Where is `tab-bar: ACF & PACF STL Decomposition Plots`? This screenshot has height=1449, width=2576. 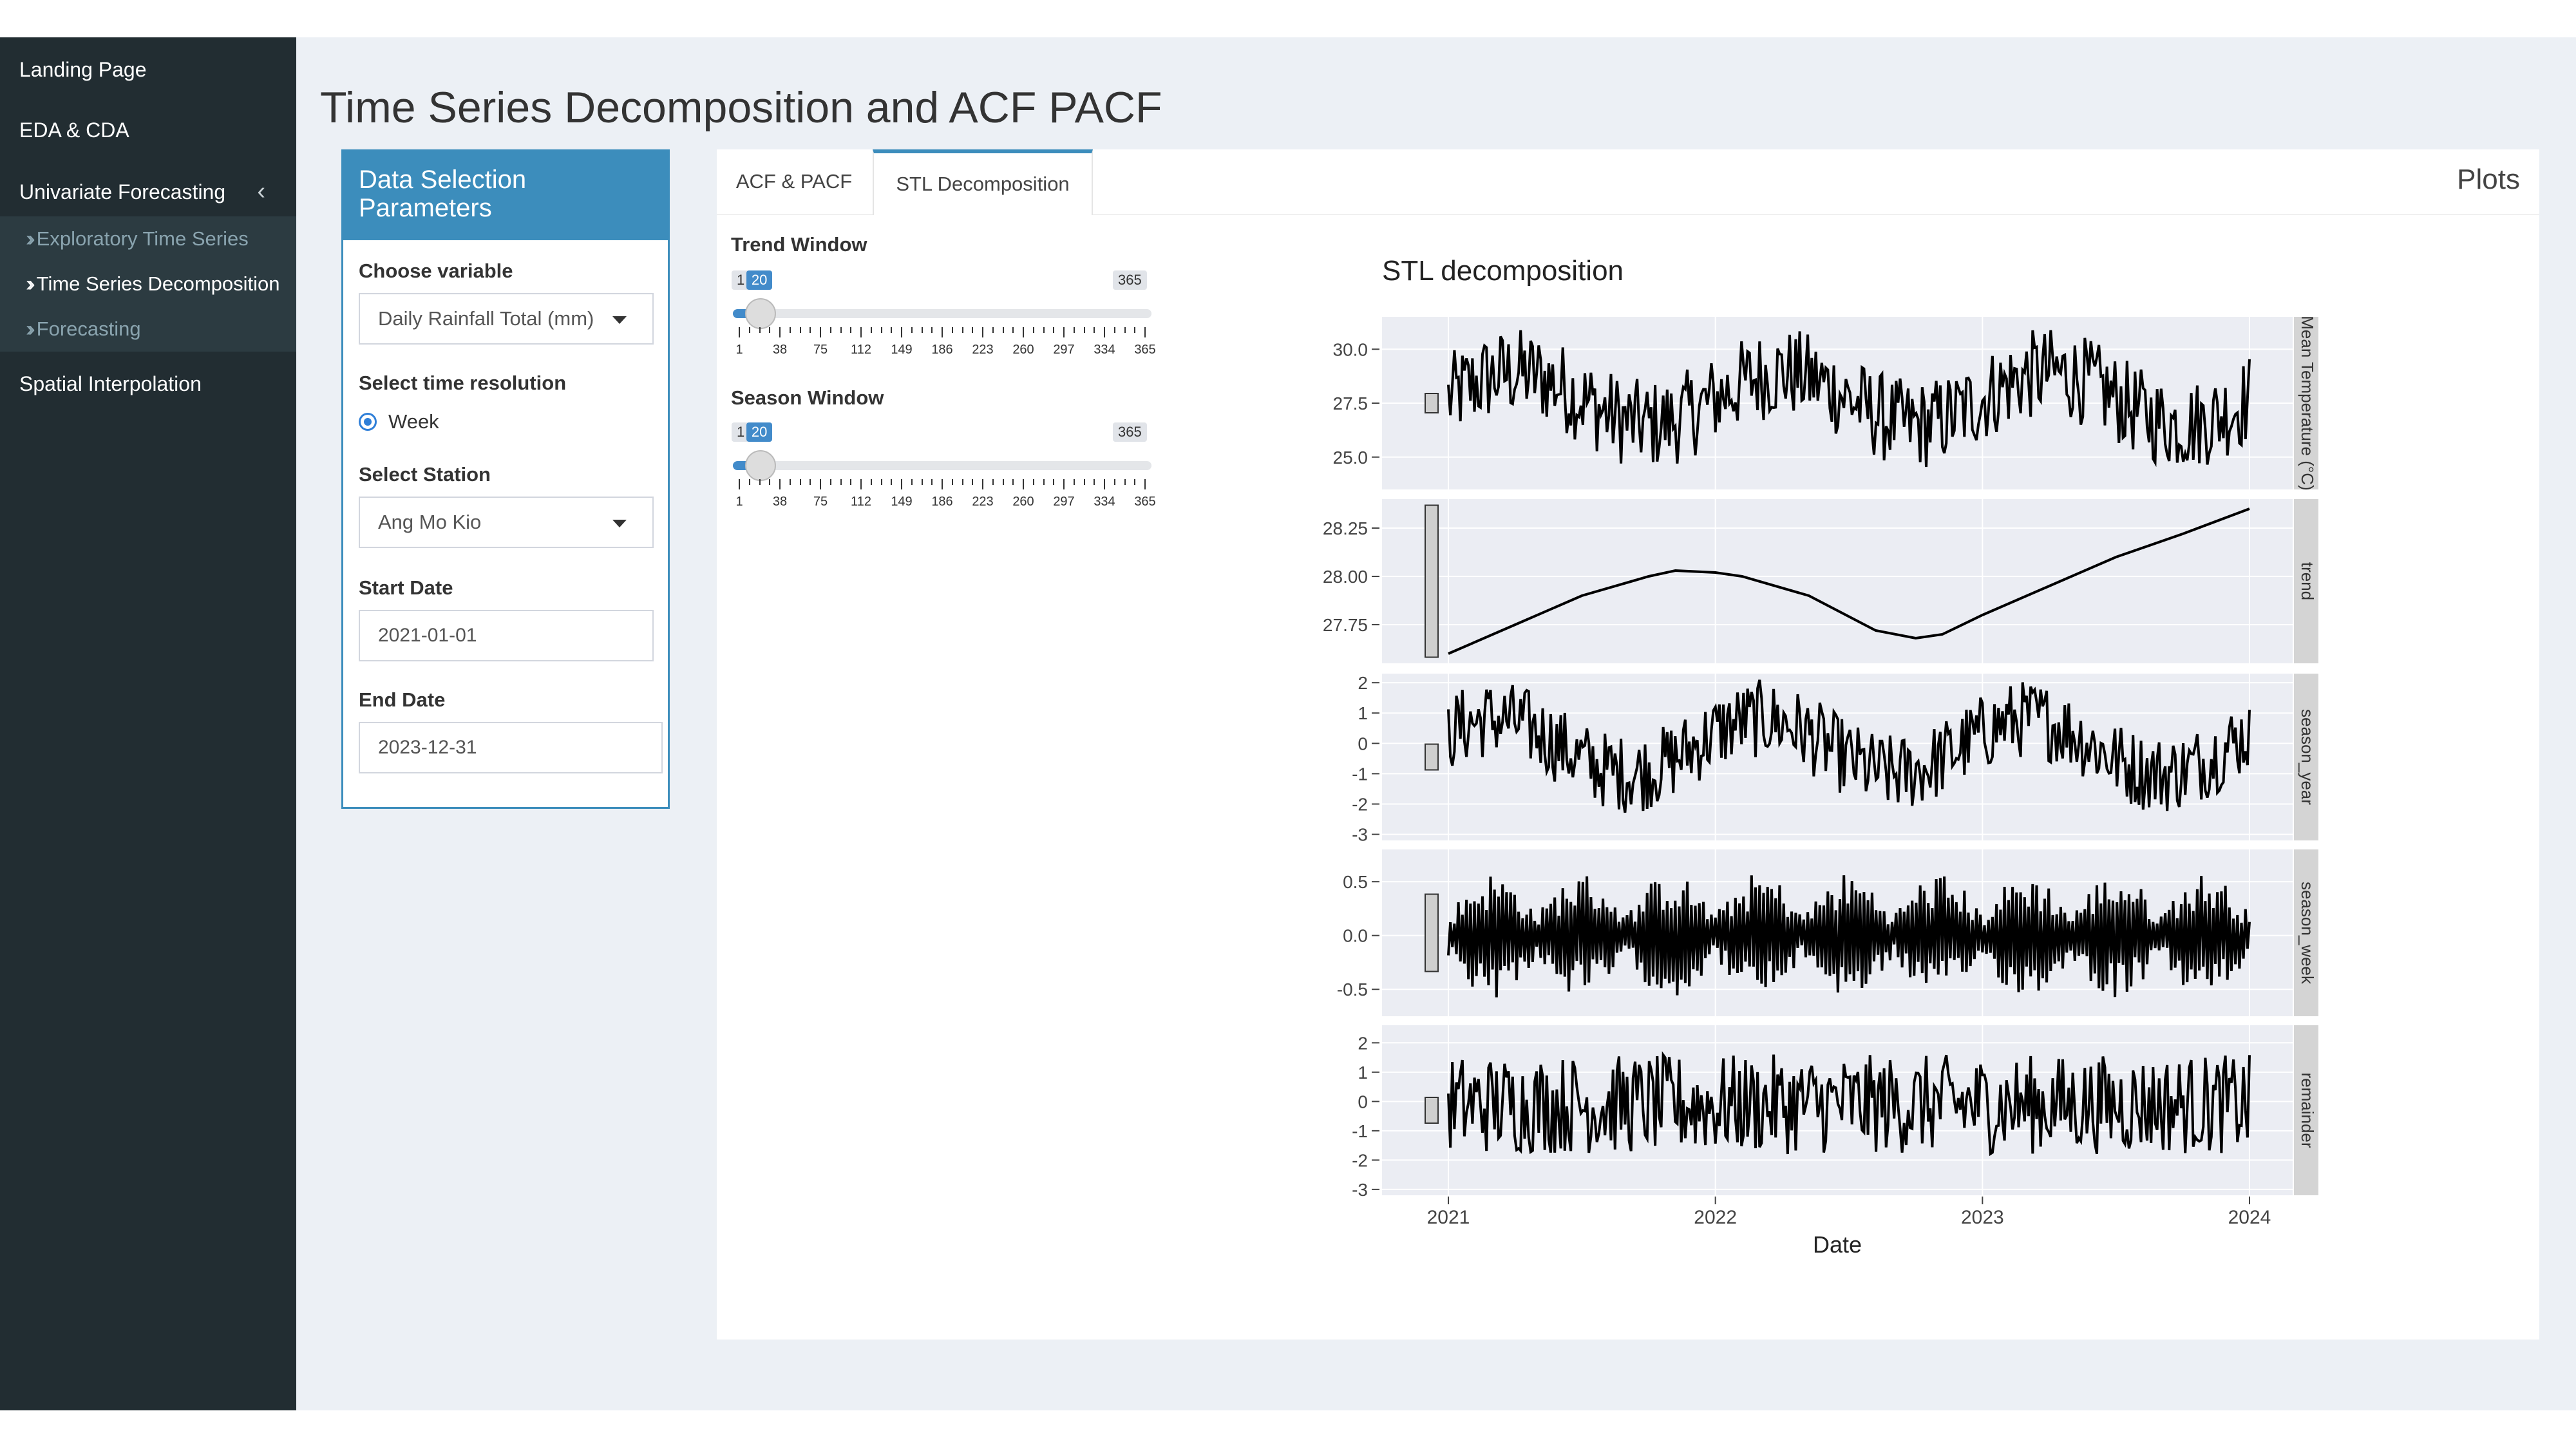
tab-bar: ACF & PACF STL Decomposition Plots is located at coordinates (1628, 182).